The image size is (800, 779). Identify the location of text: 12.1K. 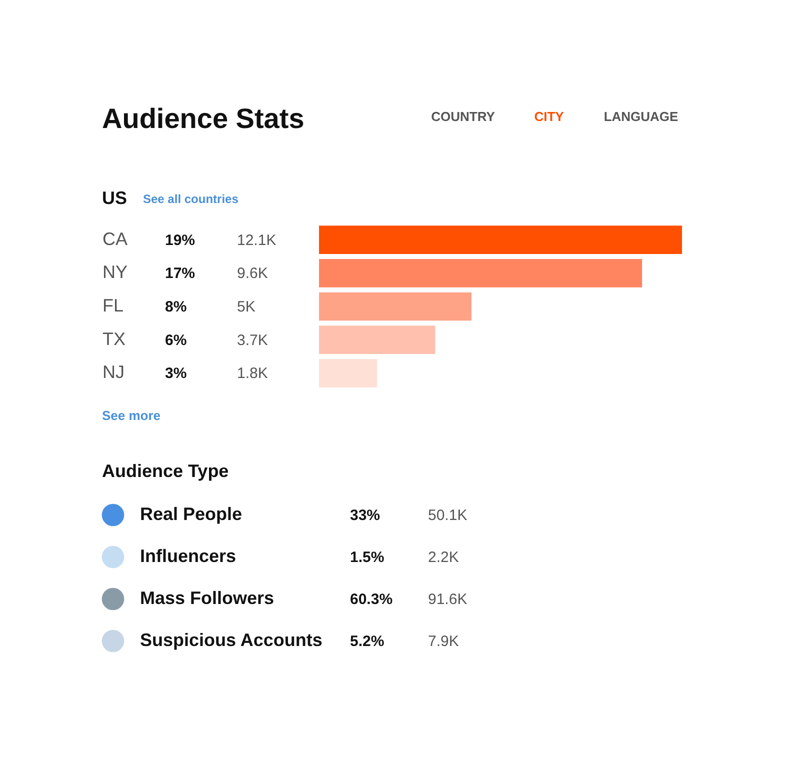
(256, 240).